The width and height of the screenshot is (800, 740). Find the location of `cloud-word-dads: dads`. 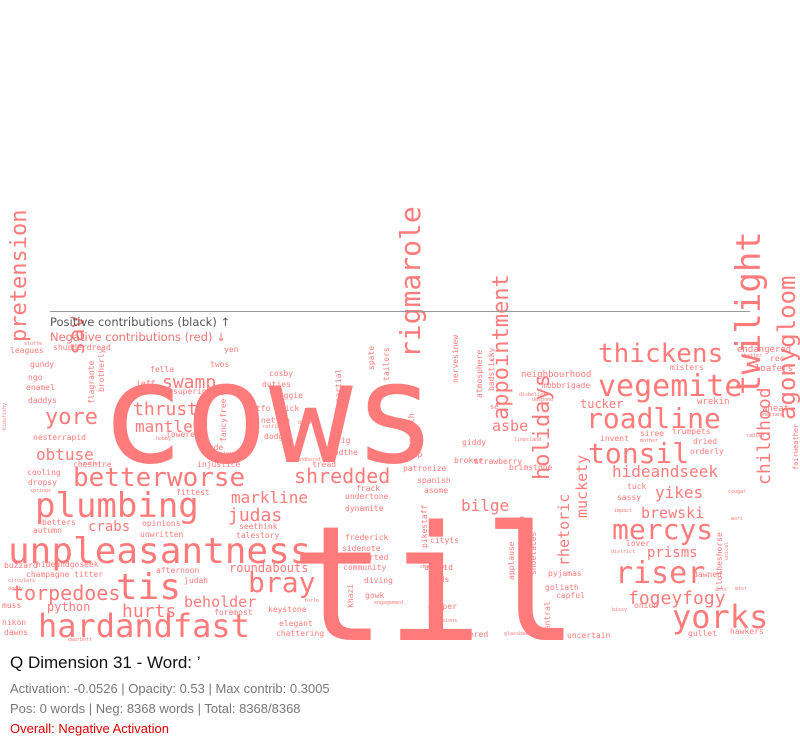

cloud-word-dads: dads is located at coordinates (439, 579).